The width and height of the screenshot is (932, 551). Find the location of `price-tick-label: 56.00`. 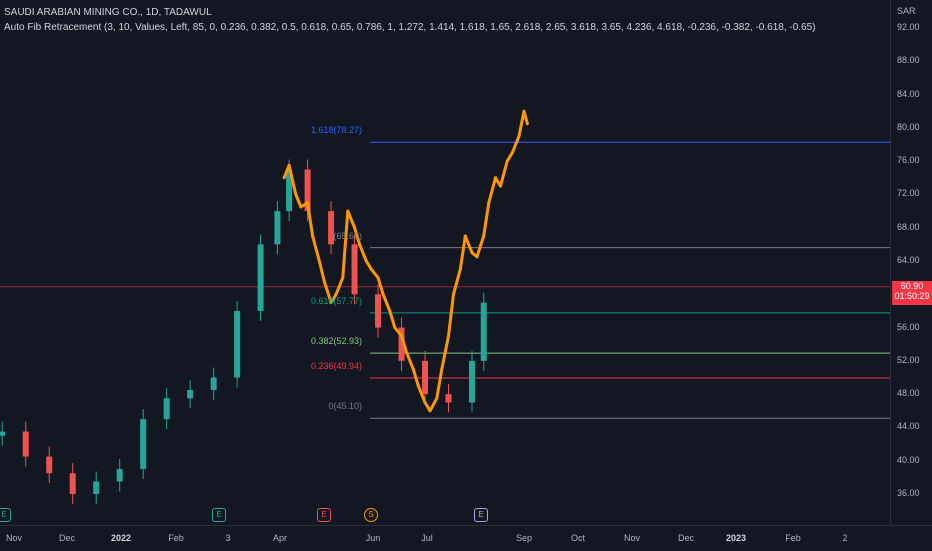

price-tick-label: 56.00 is located at coordinates (908, 326).